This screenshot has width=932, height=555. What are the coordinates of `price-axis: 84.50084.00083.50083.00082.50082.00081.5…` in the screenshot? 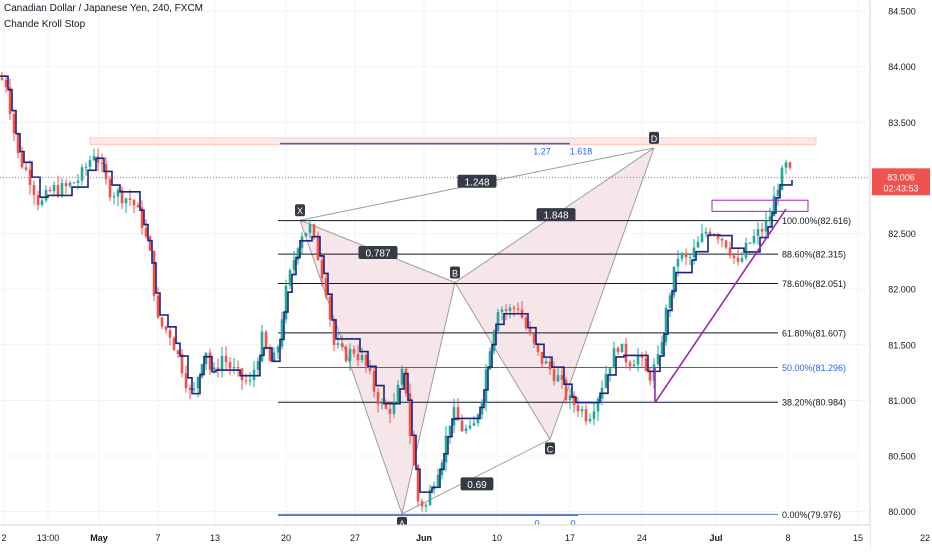 It's located at (900, 275).